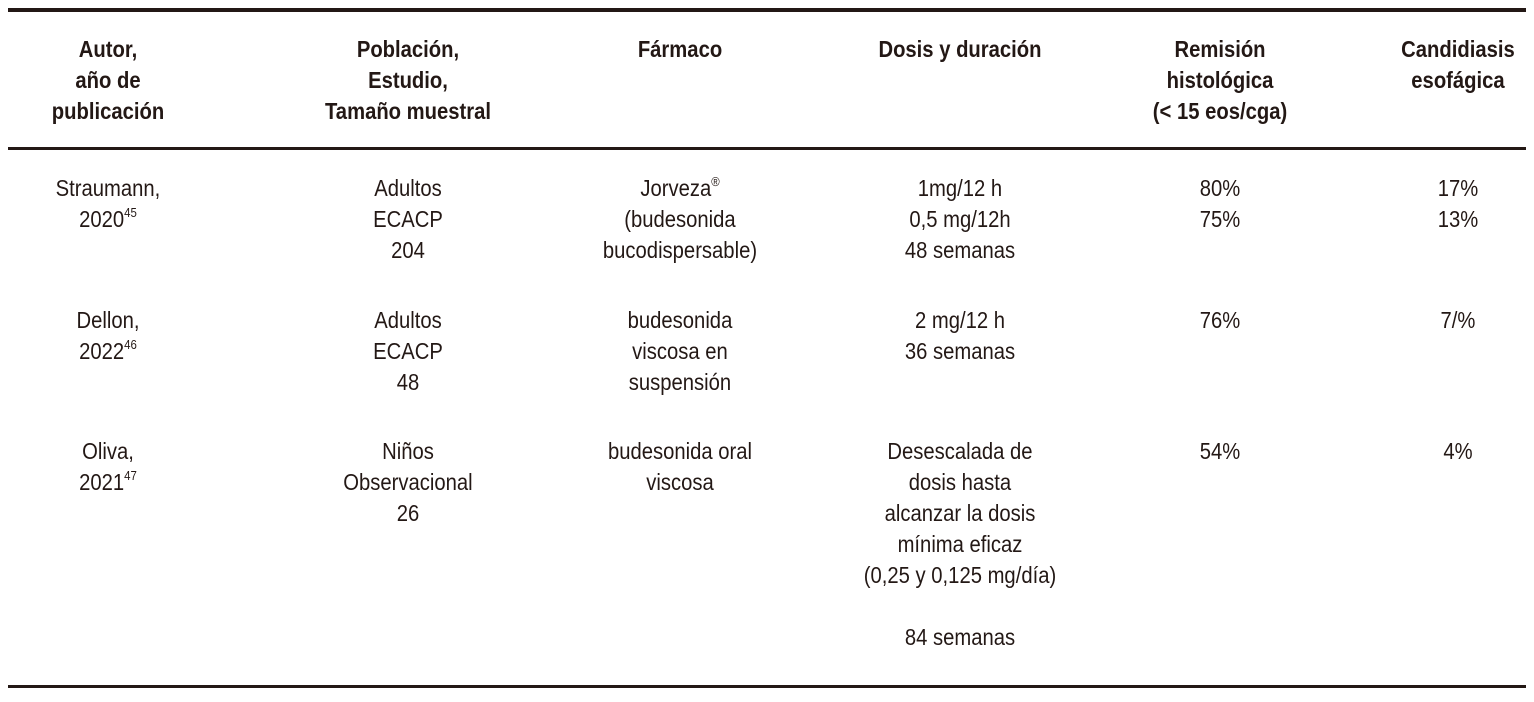 The image size is (1534, 702). Describe the element at coordinates (960, 575) in the screenshot. I see `cell-line: (0,25 y 0,125 mg/día)` at that location.